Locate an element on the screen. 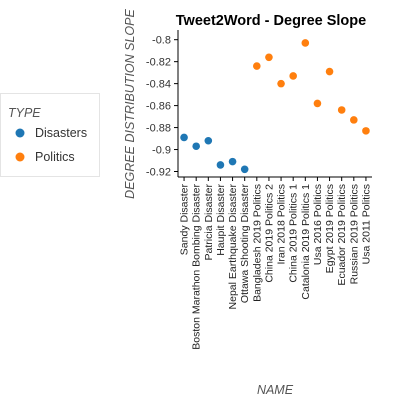  x-tick-label: Catalonia 2019 Politics 1 is located at coordinates (306, 242).